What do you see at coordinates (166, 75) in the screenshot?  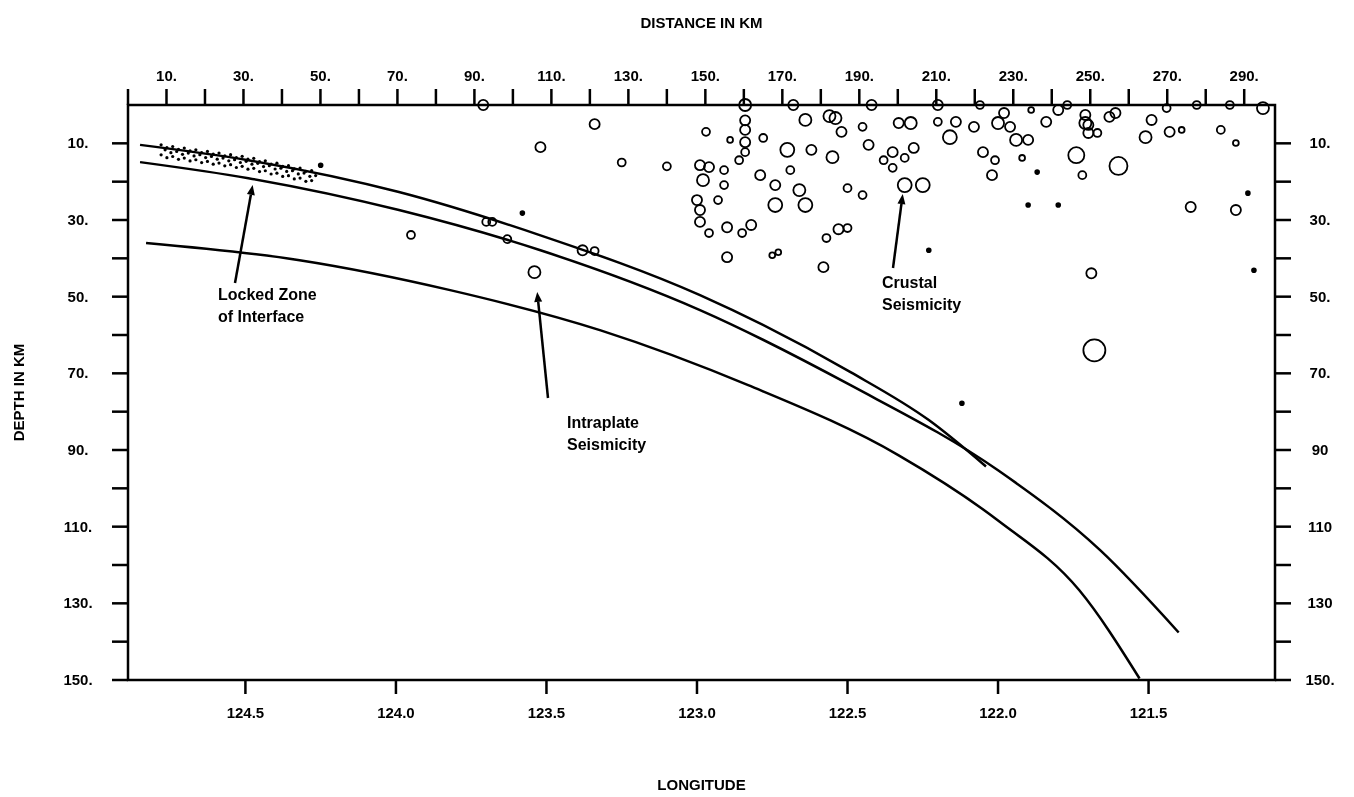 I see `x2-tick-label: 10.` at bounding box center [166, 75].